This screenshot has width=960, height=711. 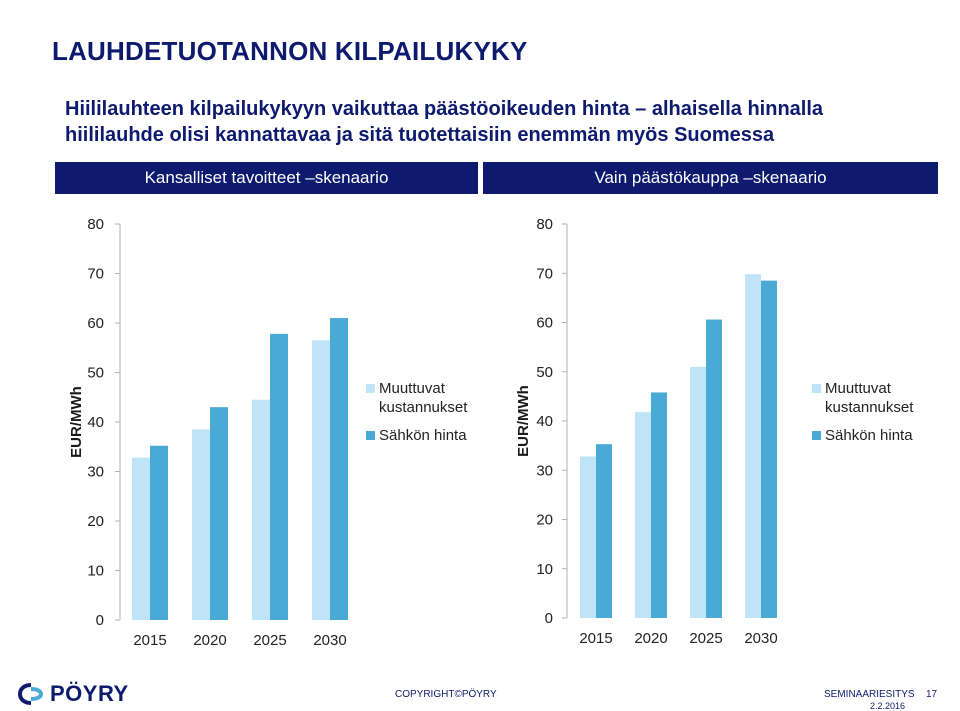 What do you see at coordinates (446, 694) in the screenshot?
I see `copyright-text: COPYRIGHT©PÖYRY` at bounding box center [446, 694].